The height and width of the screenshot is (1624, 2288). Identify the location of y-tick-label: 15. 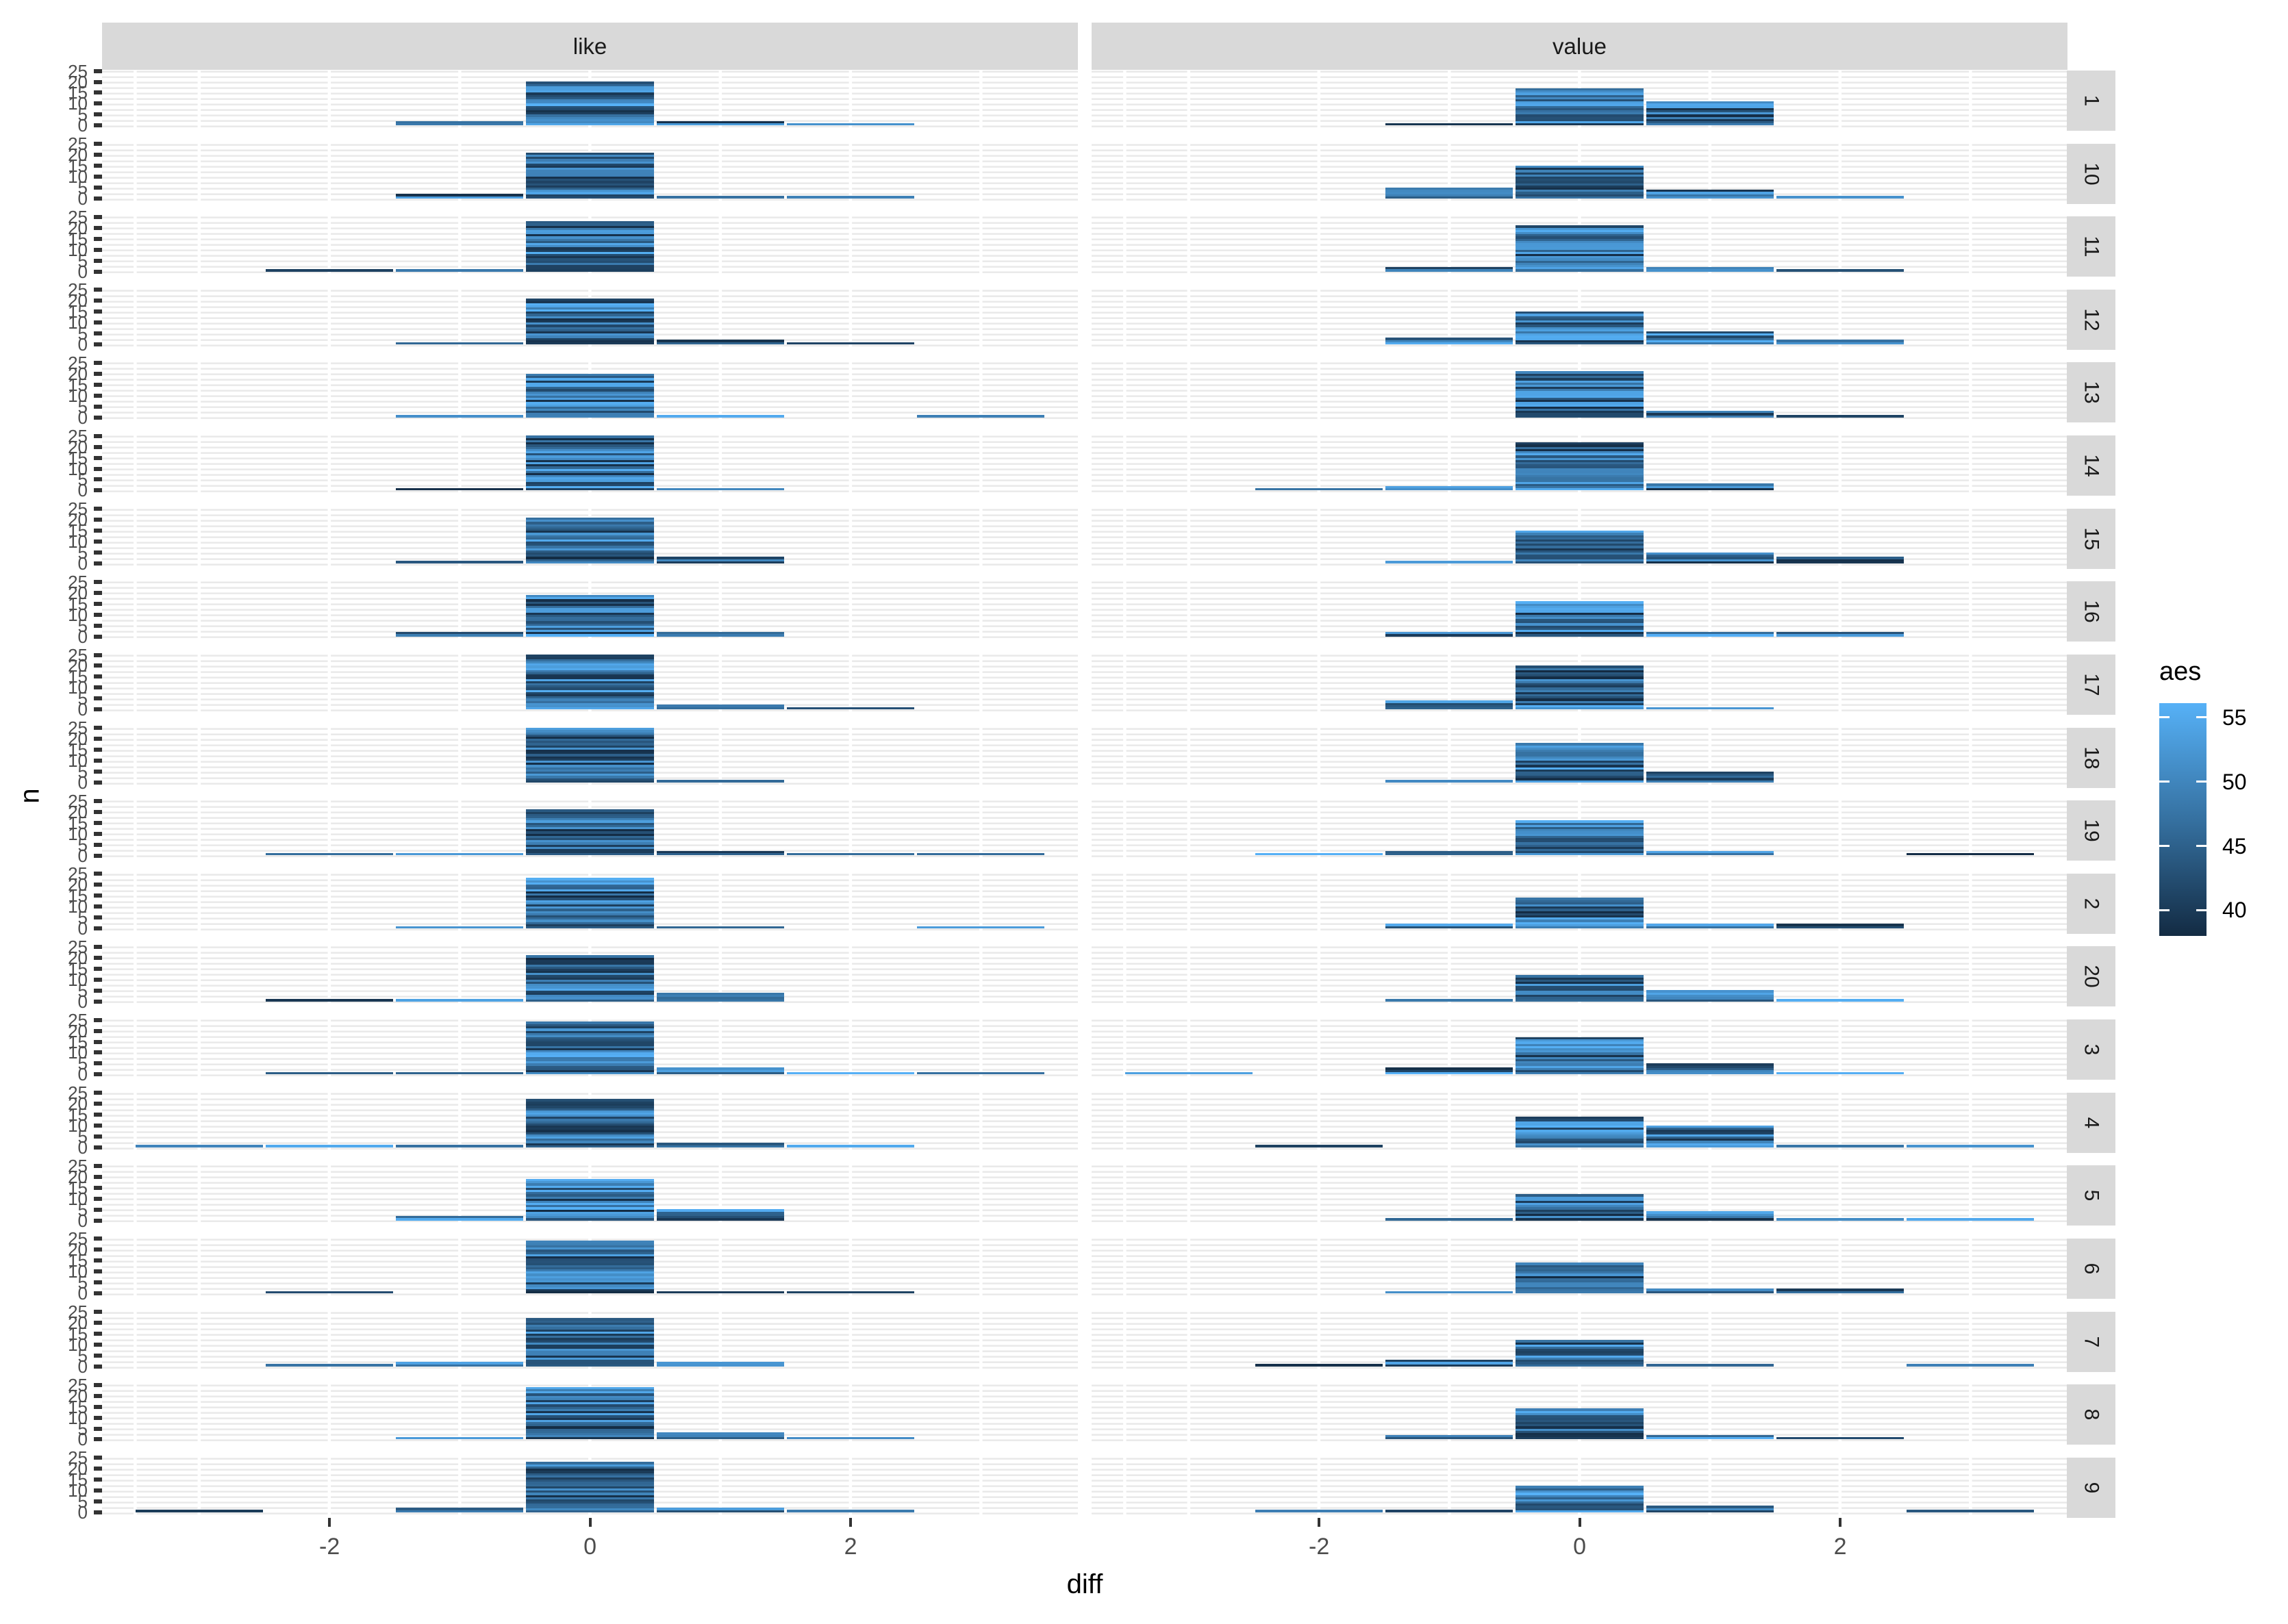
(78, 896).